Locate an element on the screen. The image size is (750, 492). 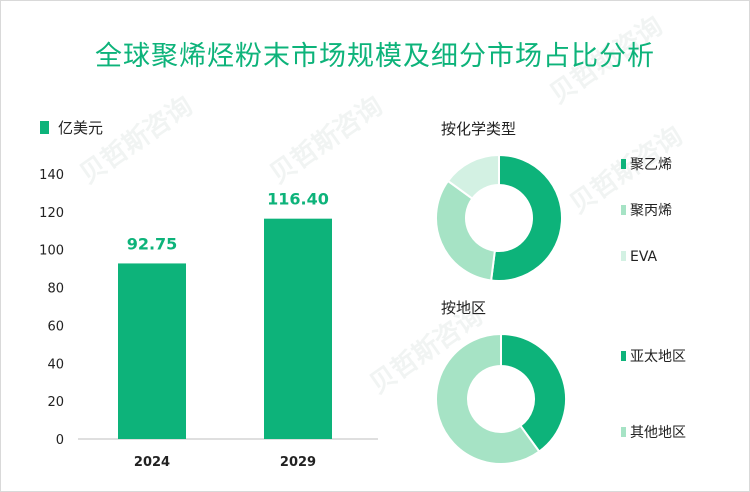
y-tick-label: 80 is located at coordinates (55, 289).